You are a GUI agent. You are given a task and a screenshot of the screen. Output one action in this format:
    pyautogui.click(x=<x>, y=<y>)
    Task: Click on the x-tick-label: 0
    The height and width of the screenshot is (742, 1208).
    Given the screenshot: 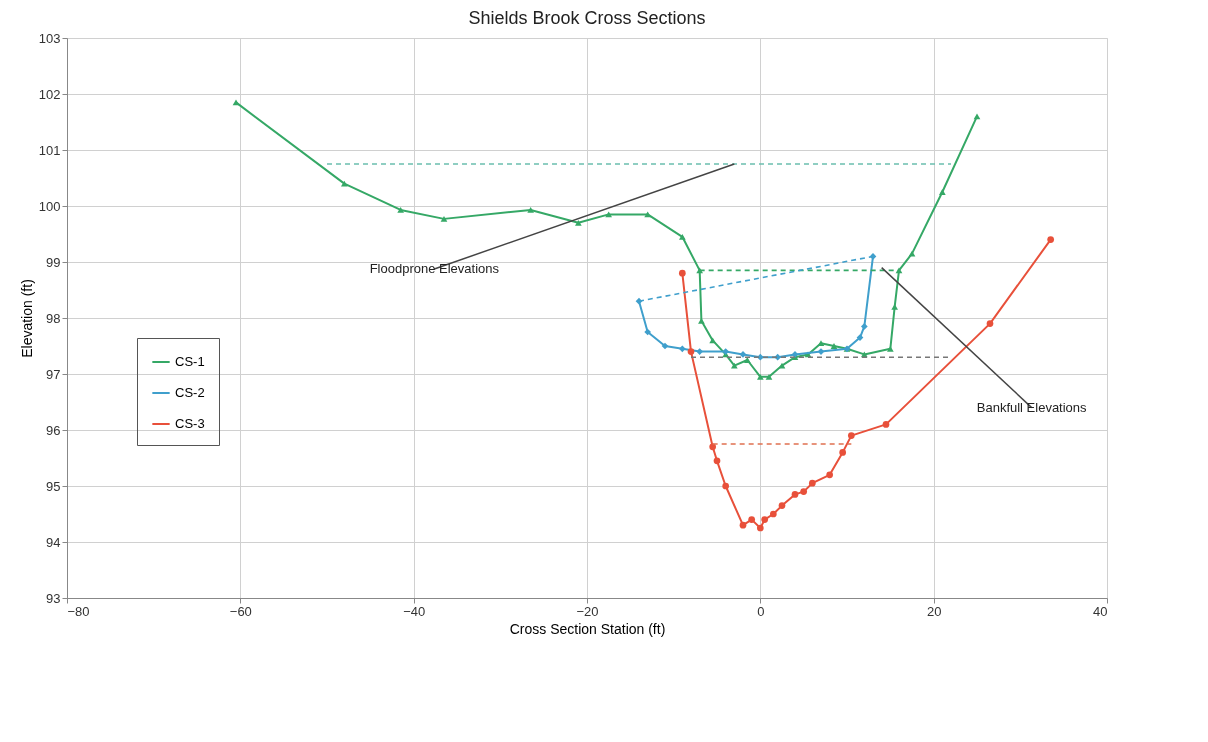 What is the action you would take?
    pyautogui.click(x=761, y=611)
    